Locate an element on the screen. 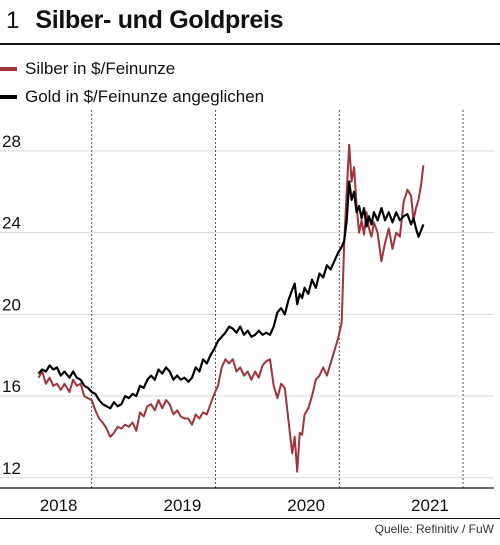  x-tick-label: 2020 is located at coordinates (306, 505).